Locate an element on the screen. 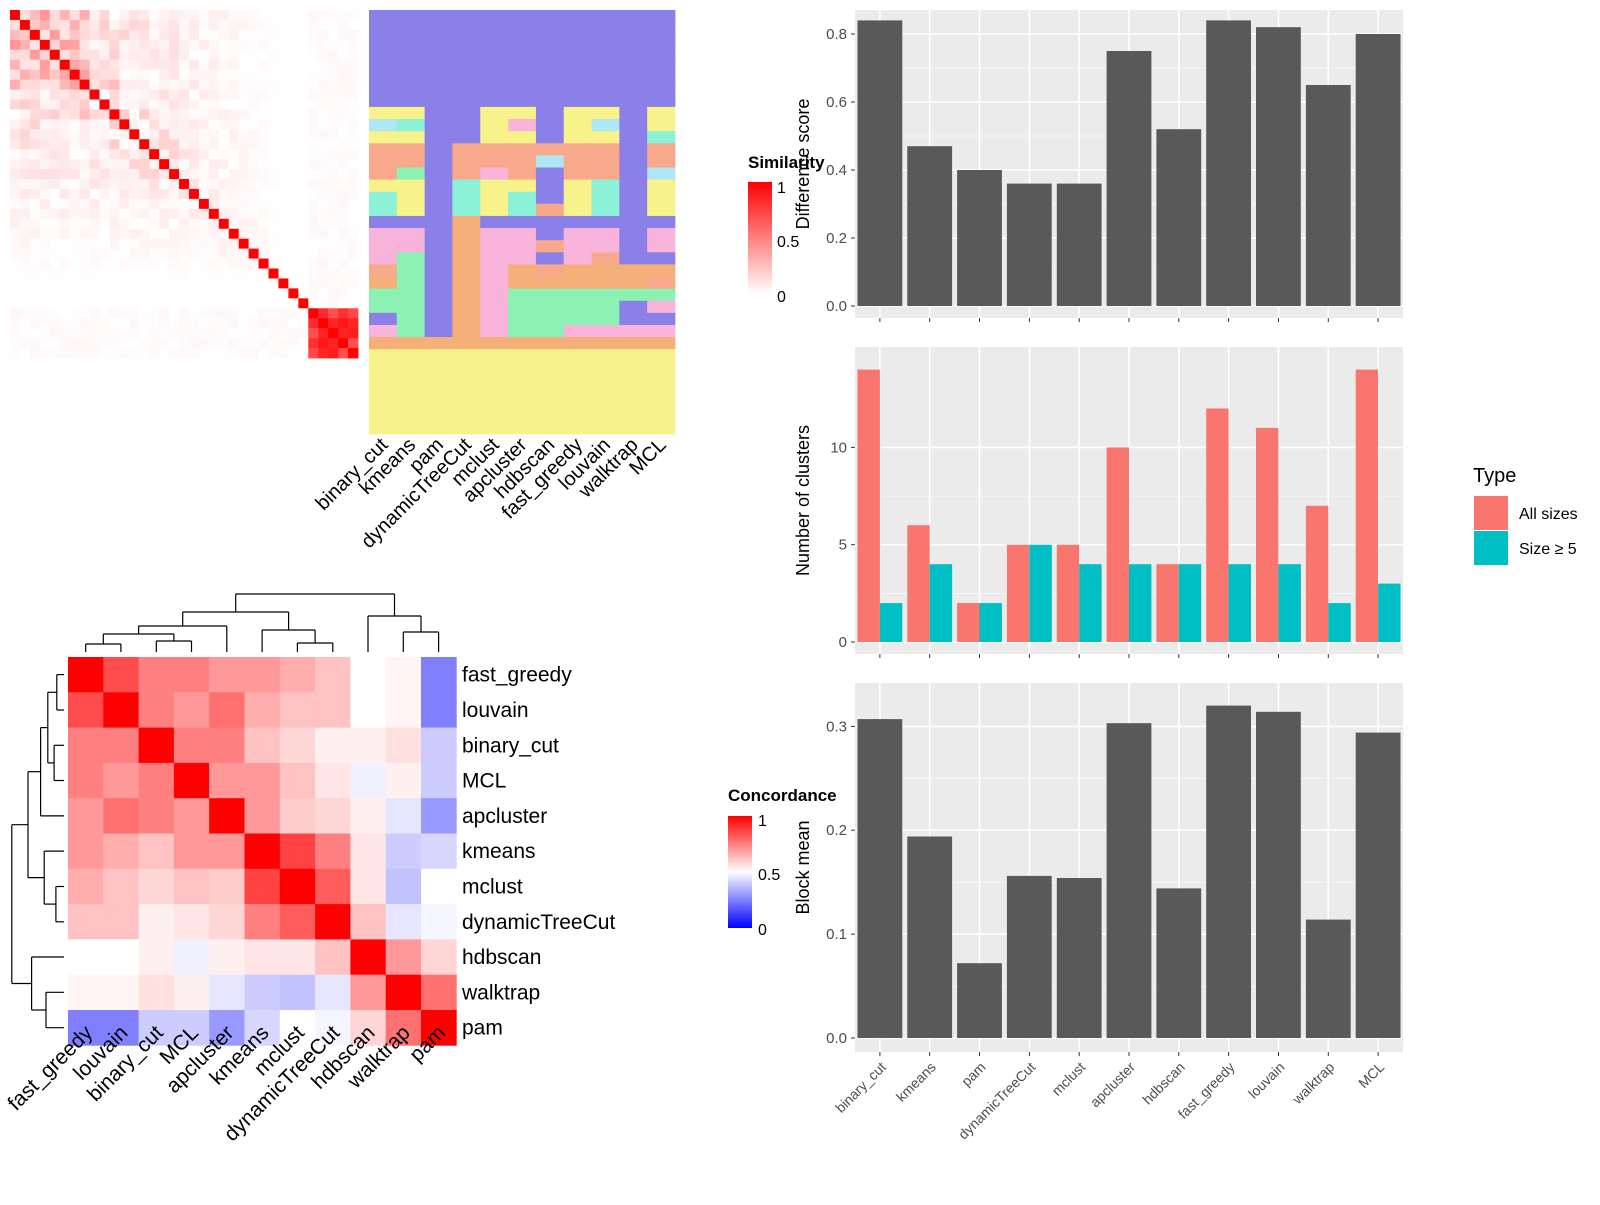 The image size is (1600, 1205). bar-all-sizes-kmeans is located at coordinates (918, 583).